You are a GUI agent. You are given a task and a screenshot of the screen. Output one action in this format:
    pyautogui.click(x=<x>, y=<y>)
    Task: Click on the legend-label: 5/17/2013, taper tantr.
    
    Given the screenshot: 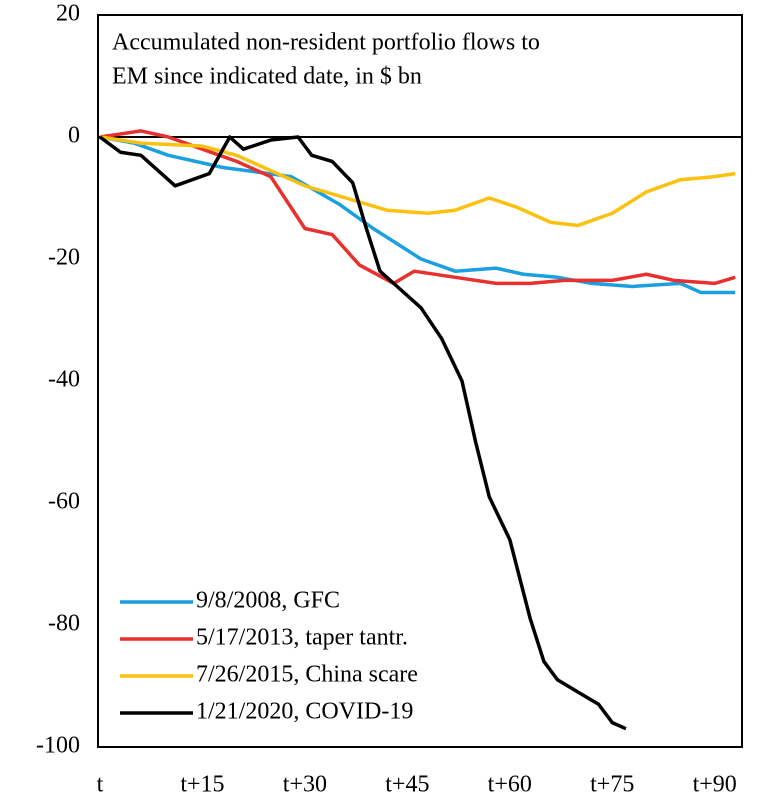 What is the action you would take?
    pyautogui.click(x=302, y=638)
    